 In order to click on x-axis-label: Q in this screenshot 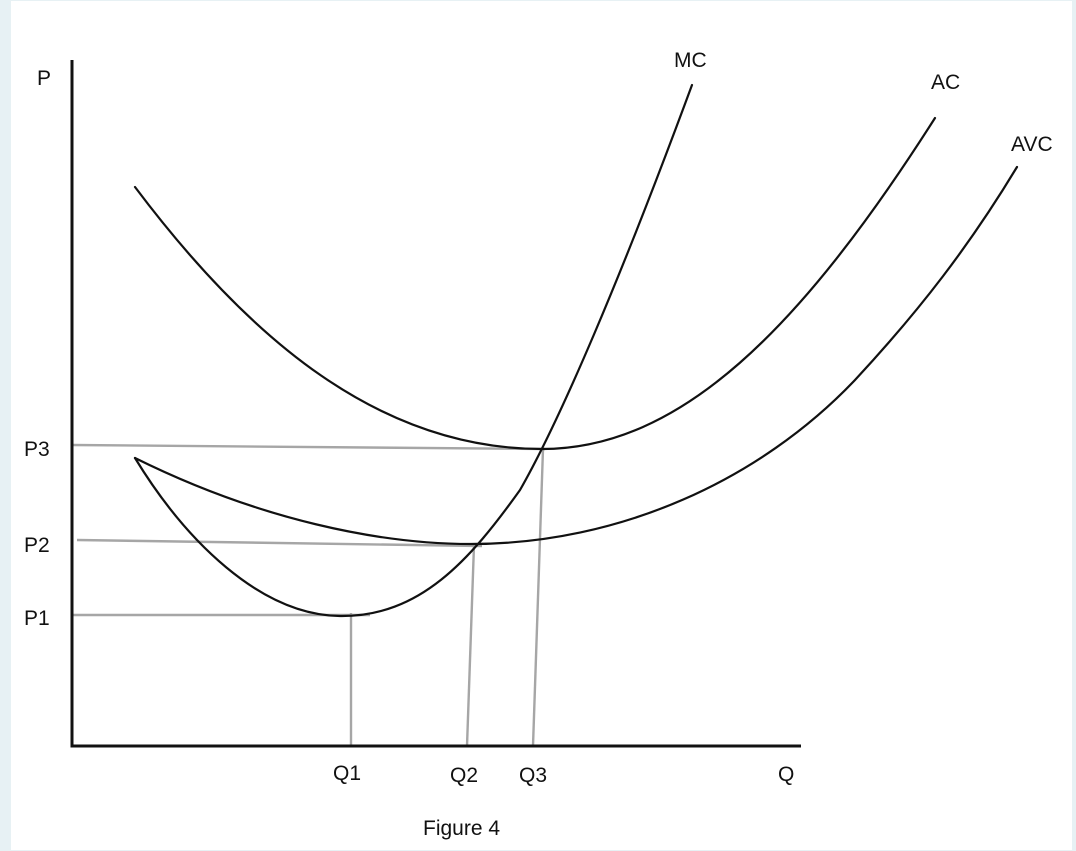, I will do `click(786, 774)`.